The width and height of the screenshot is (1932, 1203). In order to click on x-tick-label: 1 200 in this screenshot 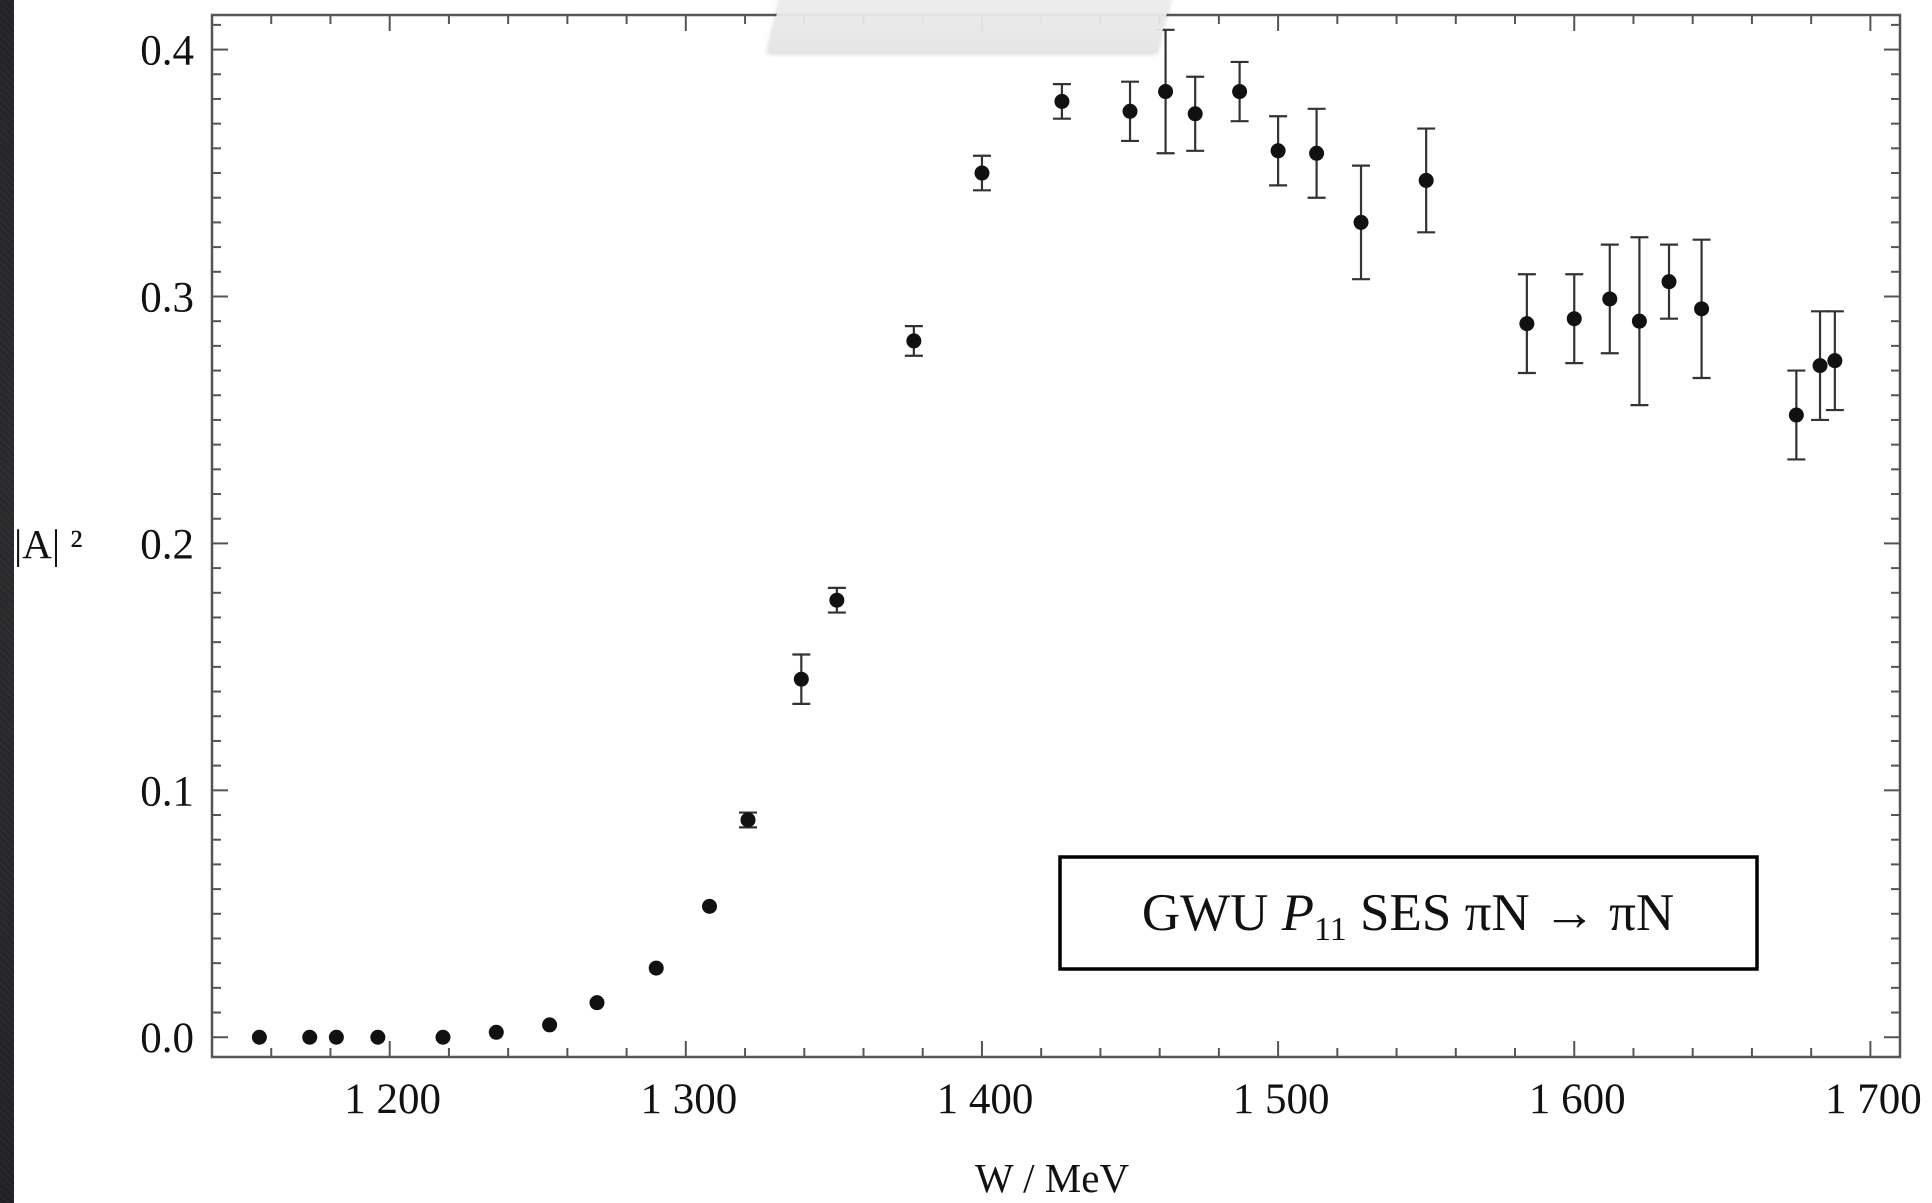, I will do `click(392, 1099)`.